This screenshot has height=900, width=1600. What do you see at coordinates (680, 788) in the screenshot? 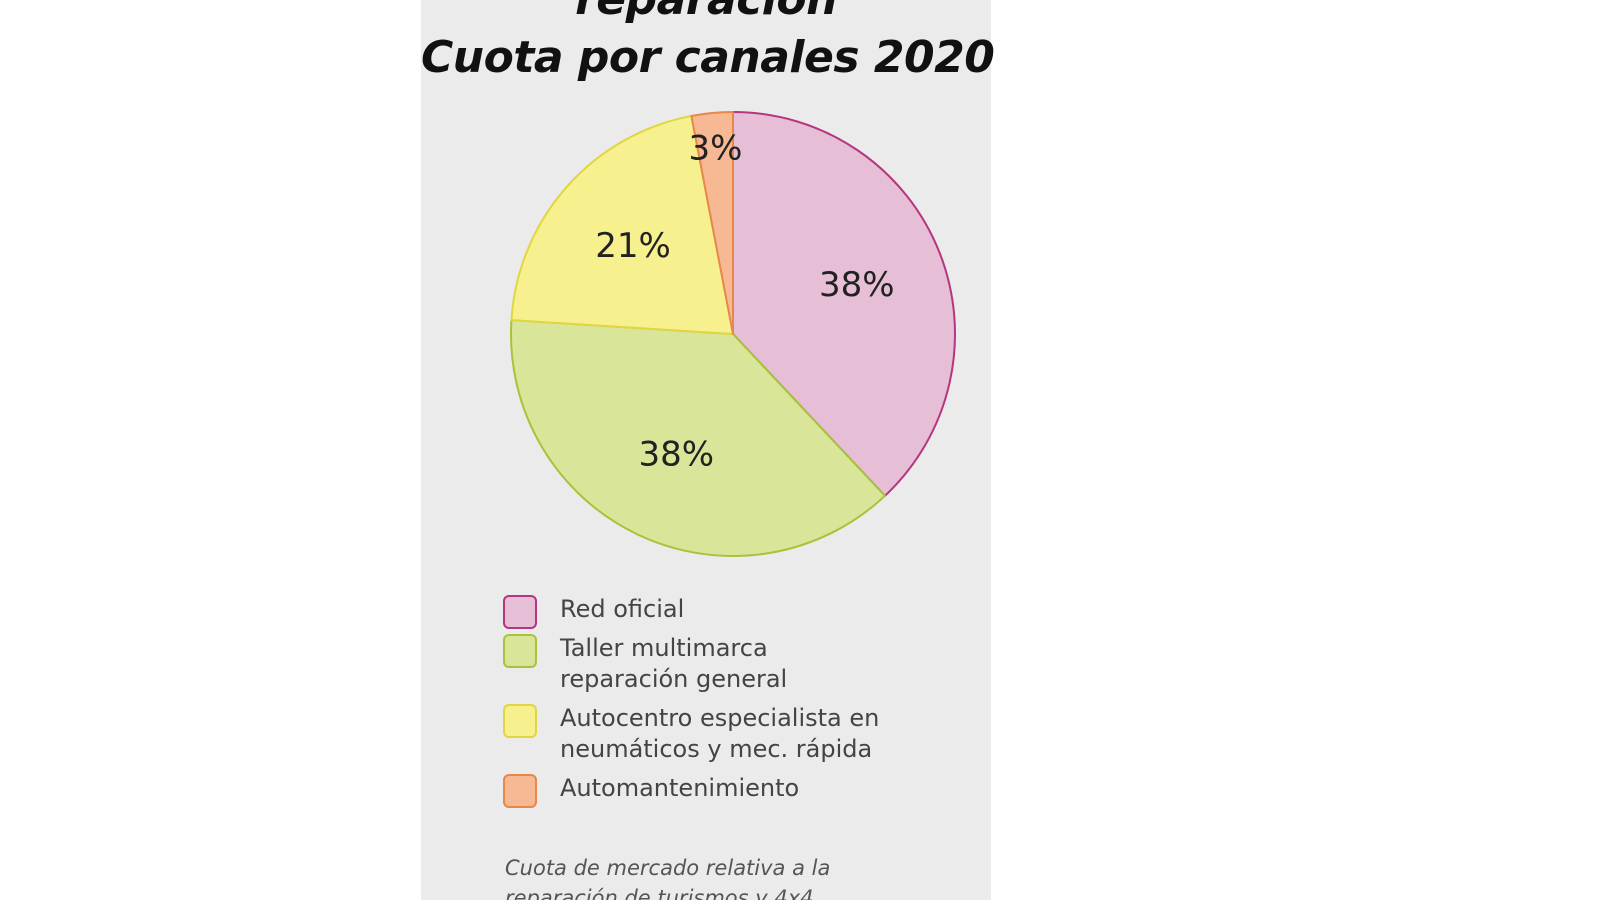
I see `legend-label: Automantenimiento` at bounding box center [680, 788].